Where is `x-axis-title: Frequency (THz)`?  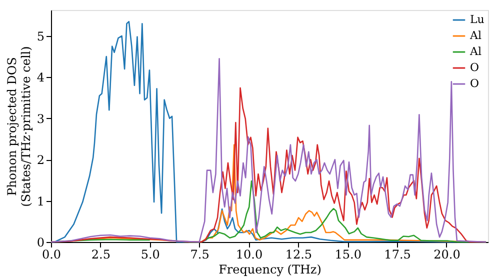
x-axis-title: Frequency (THz) is located at coordinates (270, 269).